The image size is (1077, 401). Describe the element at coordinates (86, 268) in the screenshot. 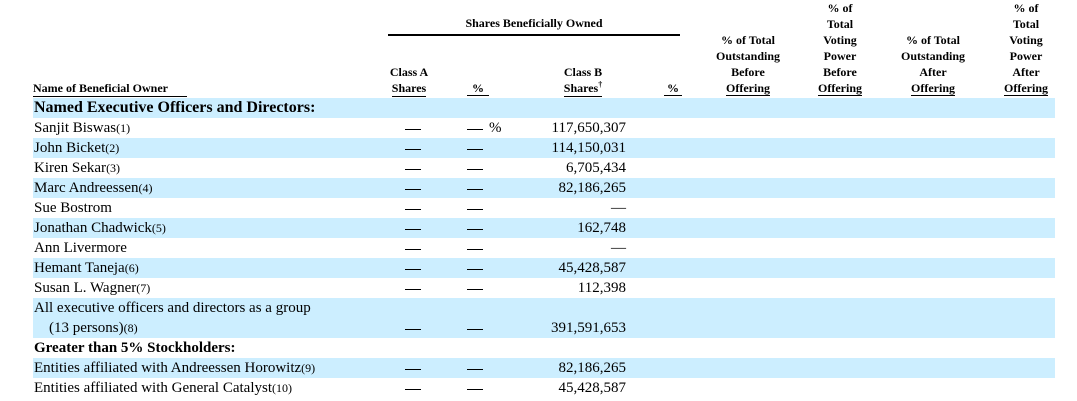

I see `owner-name: Hemant Taneja(6)` at that location.